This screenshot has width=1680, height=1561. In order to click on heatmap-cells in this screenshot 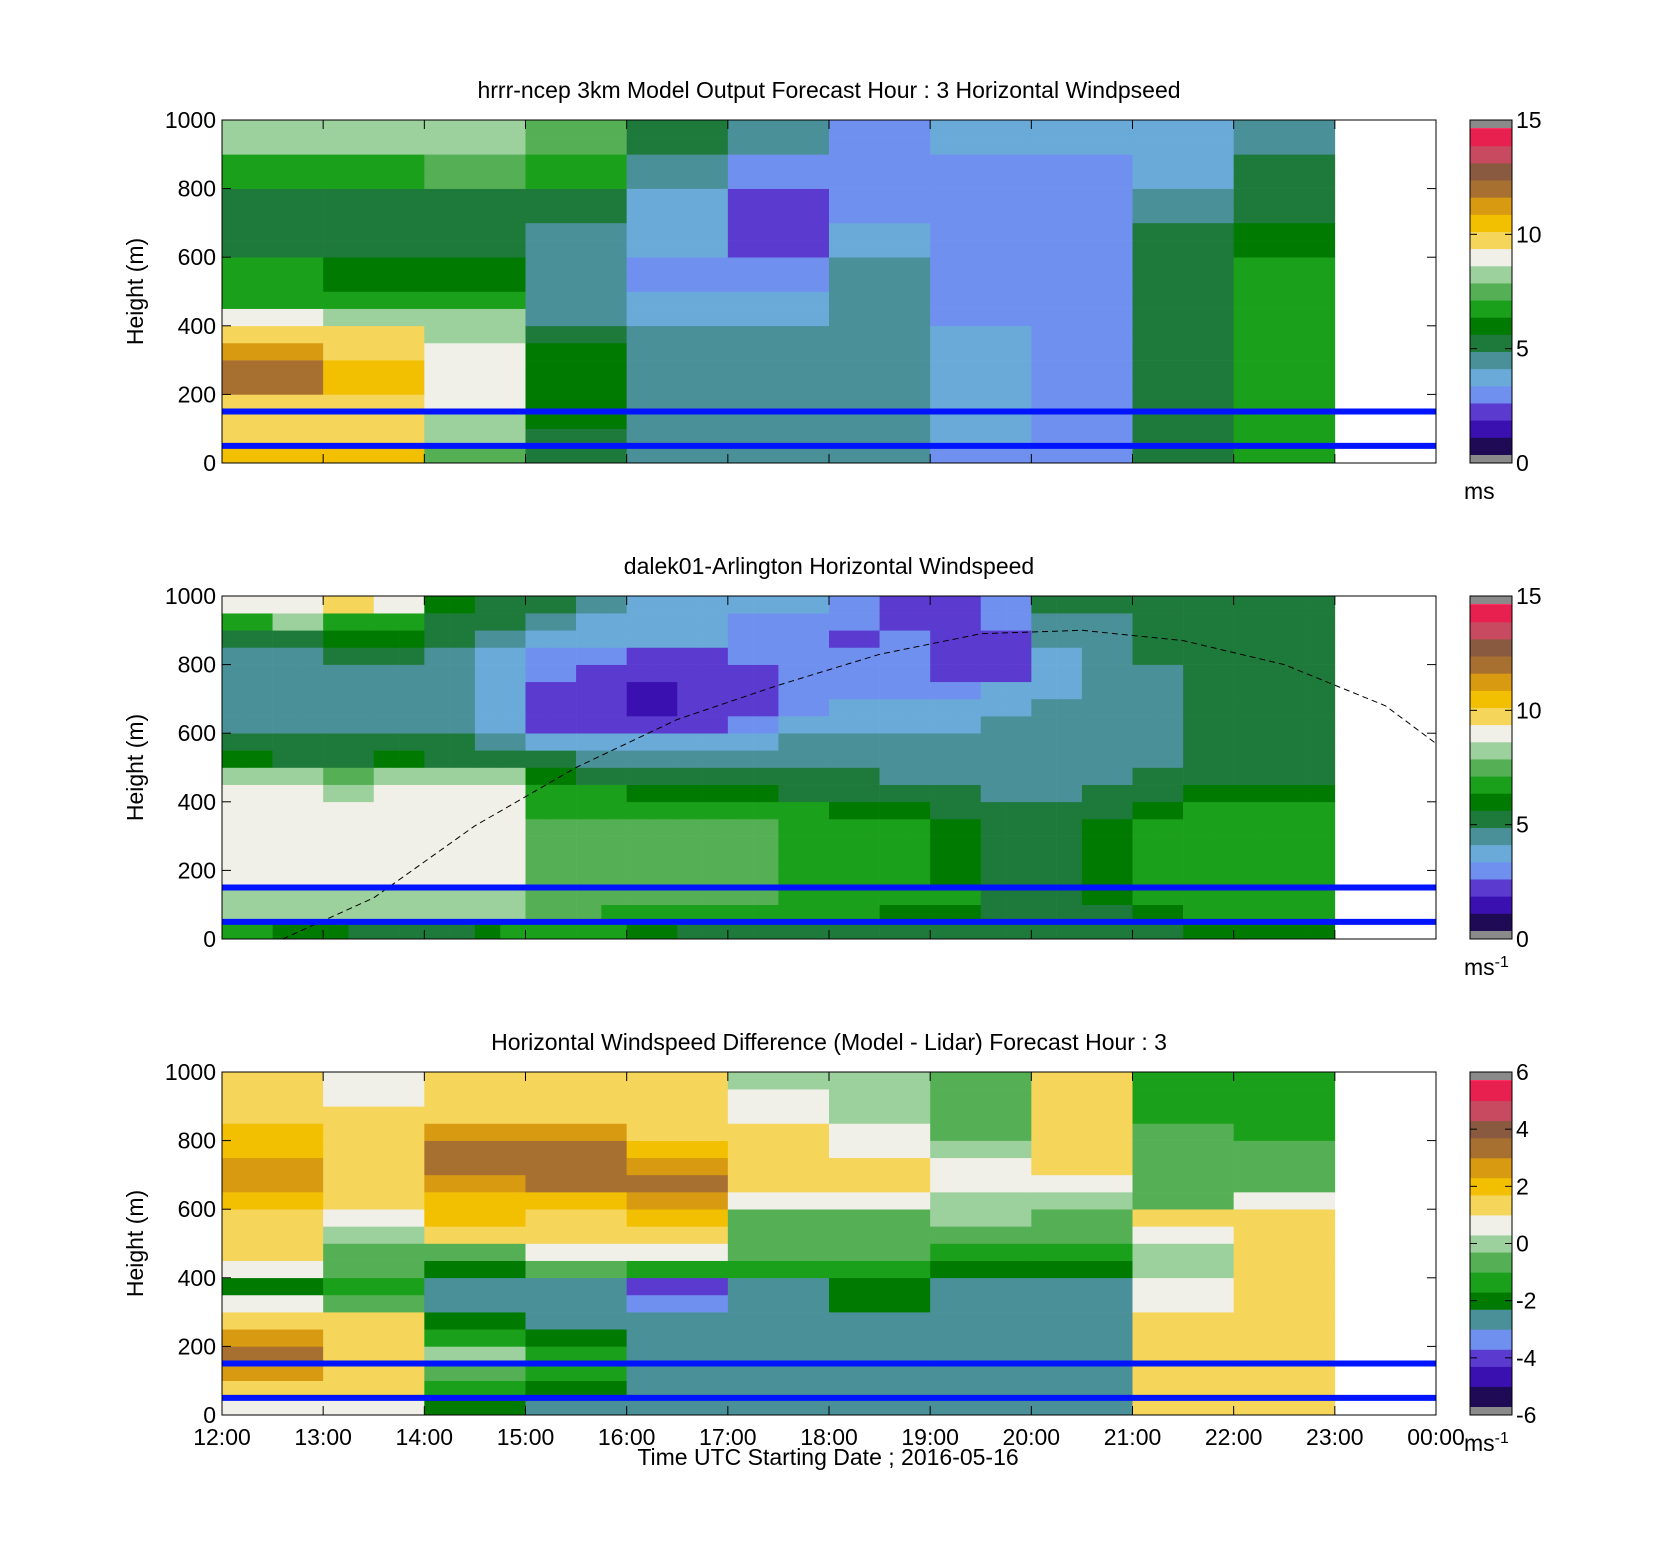, I will do `click(779, 1244)`.